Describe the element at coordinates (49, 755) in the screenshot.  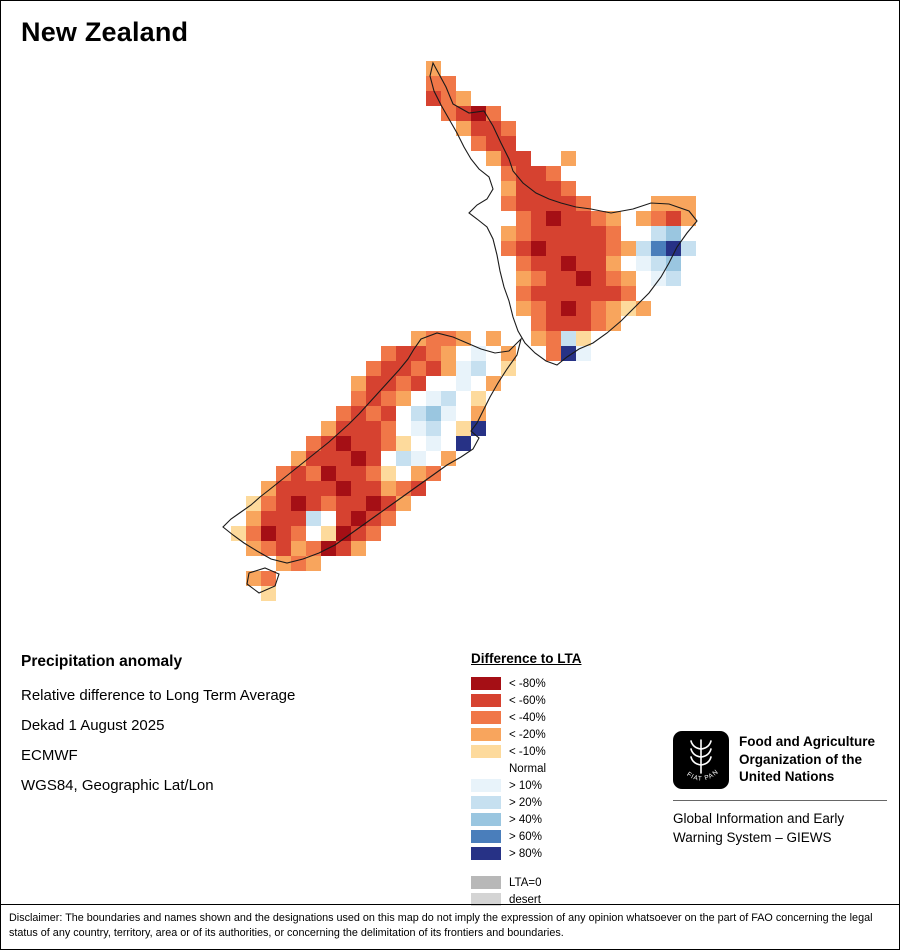
I see `info-line-source: ECMWF` at that location.